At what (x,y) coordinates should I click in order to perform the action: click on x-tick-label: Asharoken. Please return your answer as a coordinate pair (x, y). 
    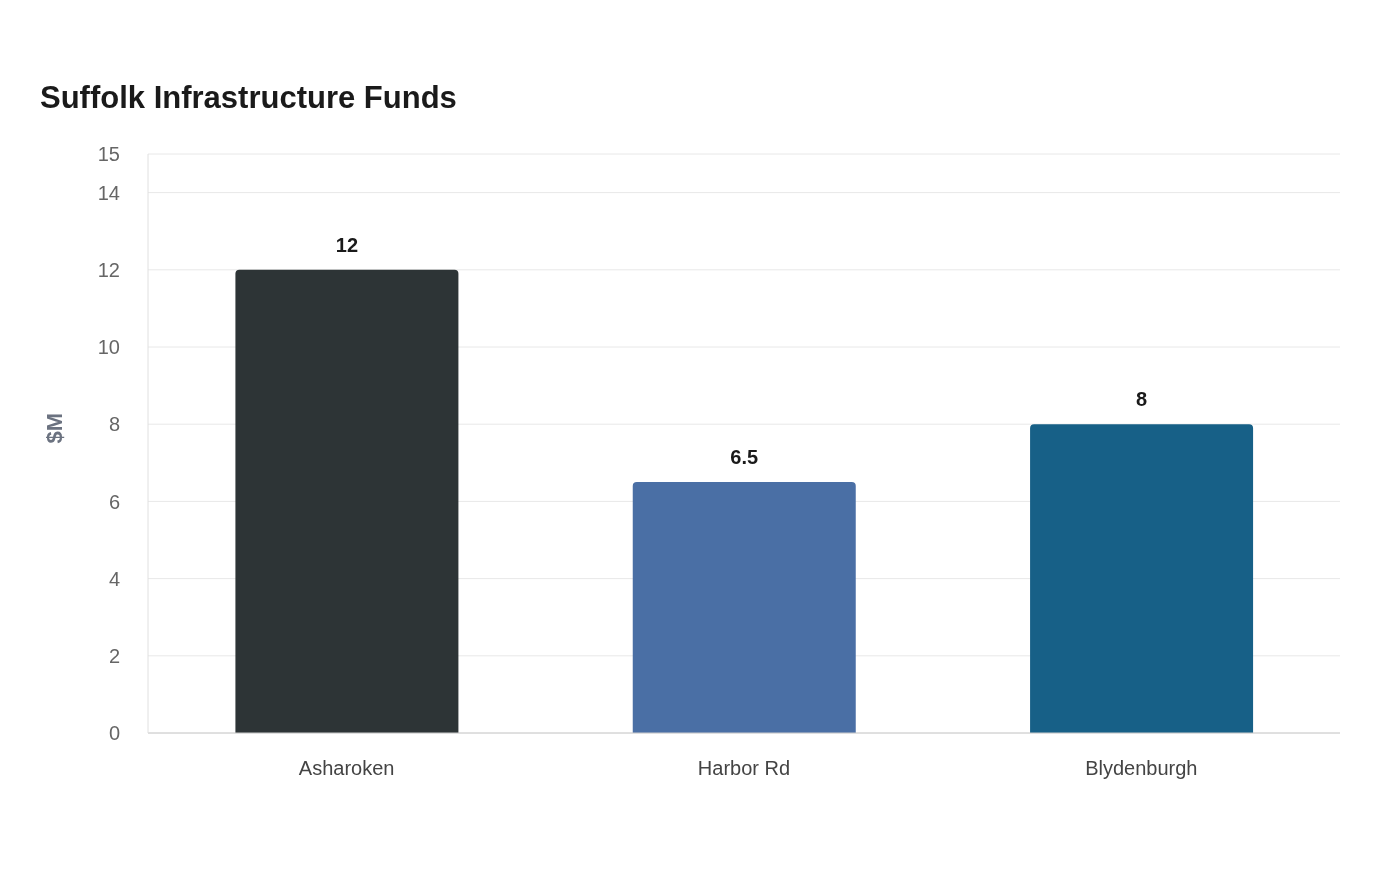
    Looking at the image, I should click on (346, 768).